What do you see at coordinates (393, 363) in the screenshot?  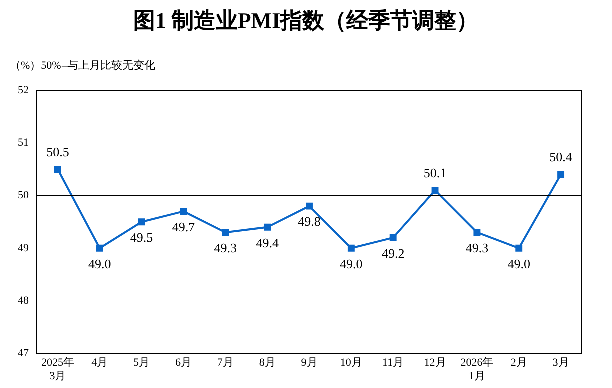 I see `x-tick-label: 11月` at bounding box center [393, 363].